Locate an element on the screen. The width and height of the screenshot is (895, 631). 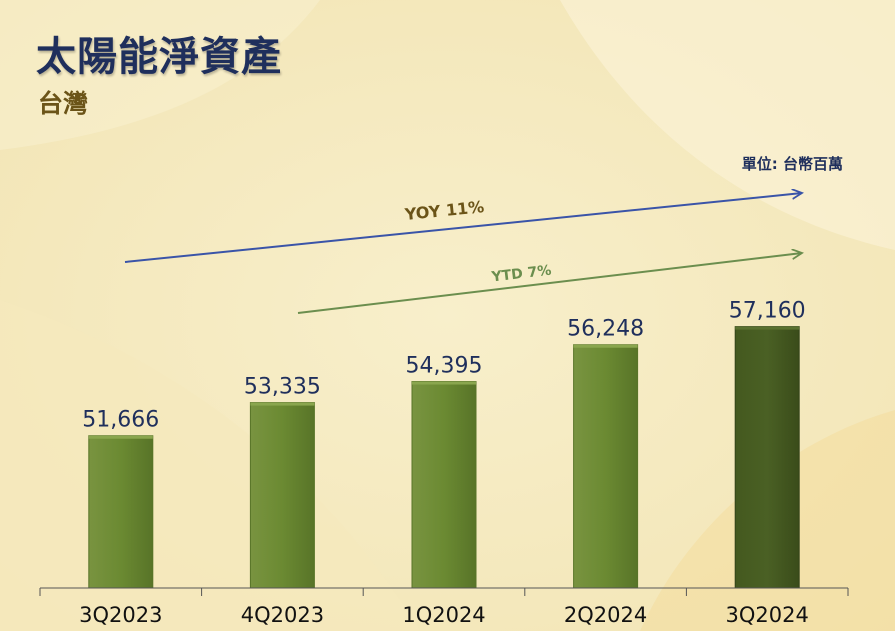
value-label-1Q2024: 54,395 is located at coordinates (444, 366).